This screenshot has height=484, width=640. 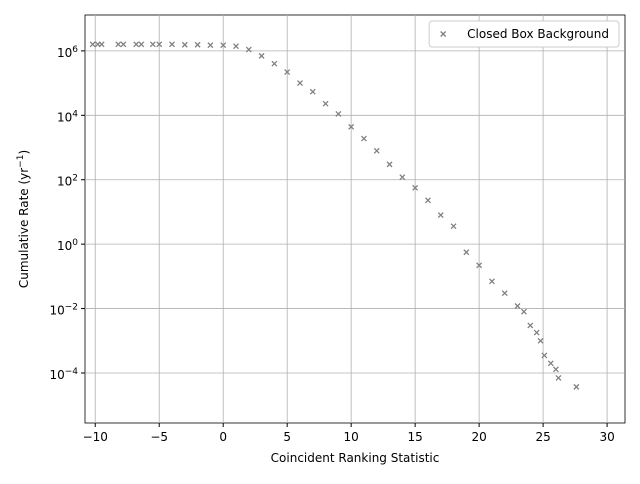 I want to click on legend-label: Closed Box Background, so click(x=538, y=34).